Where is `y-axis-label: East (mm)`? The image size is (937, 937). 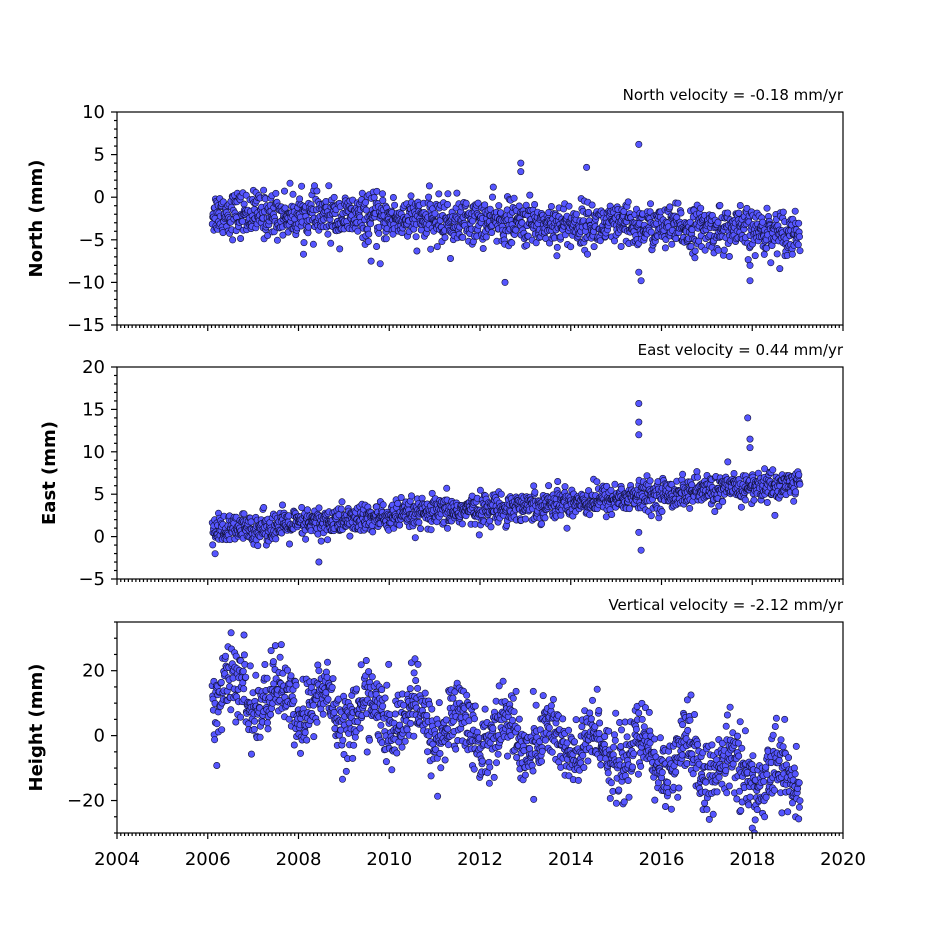
y-axis-label: East (mm) is located at coordinates (49, 473).